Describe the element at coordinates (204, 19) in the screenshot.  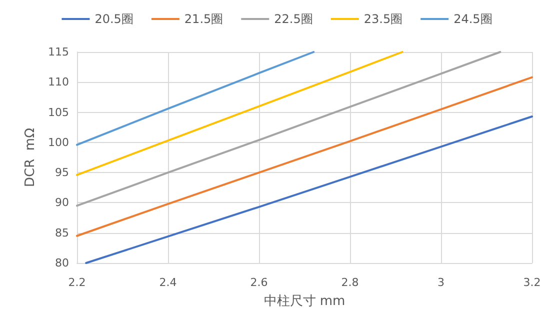
I see `legend-label: 21.5圈` at that location.